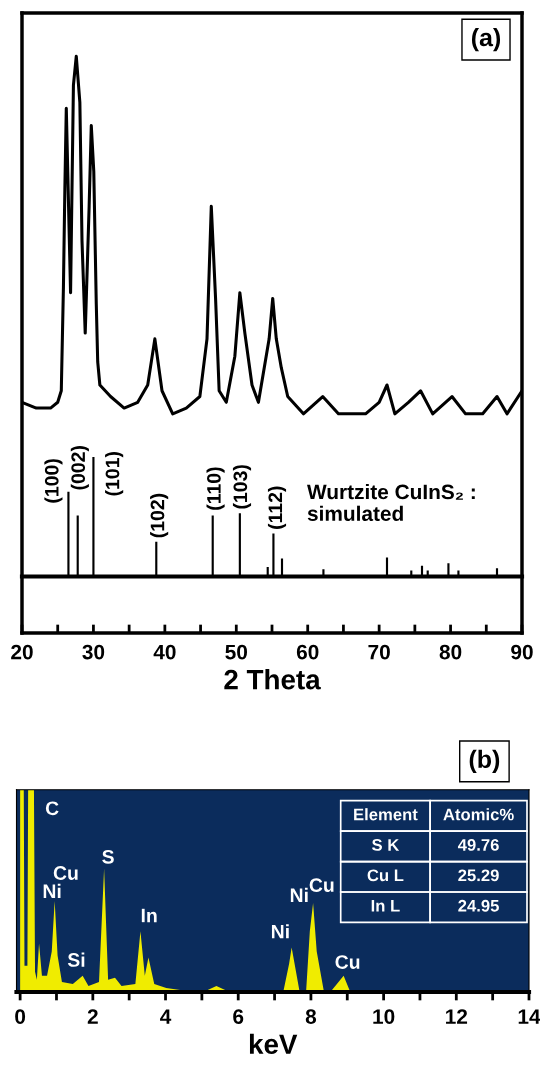 This screenshot has width=540, height=1079. I want to click on x-tick-label: 4, so click(166, 1016).